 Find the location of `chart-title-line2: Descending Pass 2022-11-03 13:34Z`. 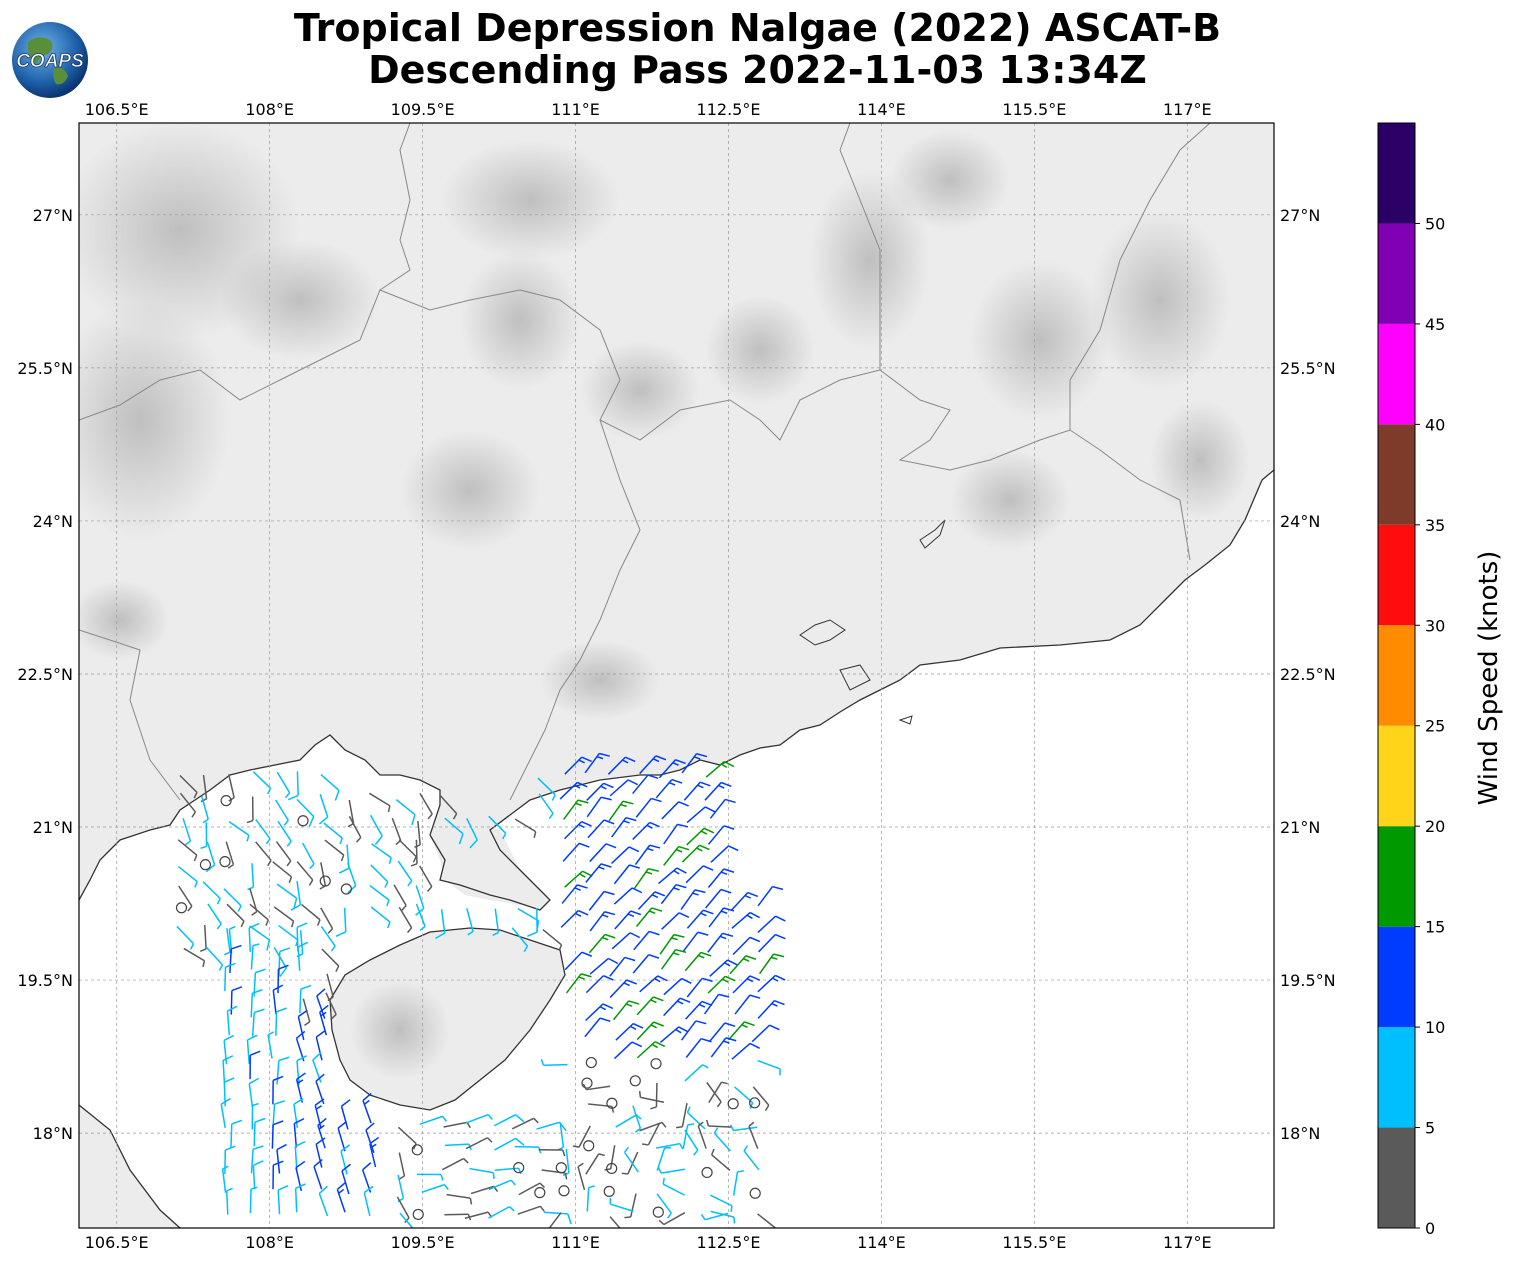

chart-title-line2: Descending Pass 2022-11-03 13:34Z is located at coordinates (757, 70).